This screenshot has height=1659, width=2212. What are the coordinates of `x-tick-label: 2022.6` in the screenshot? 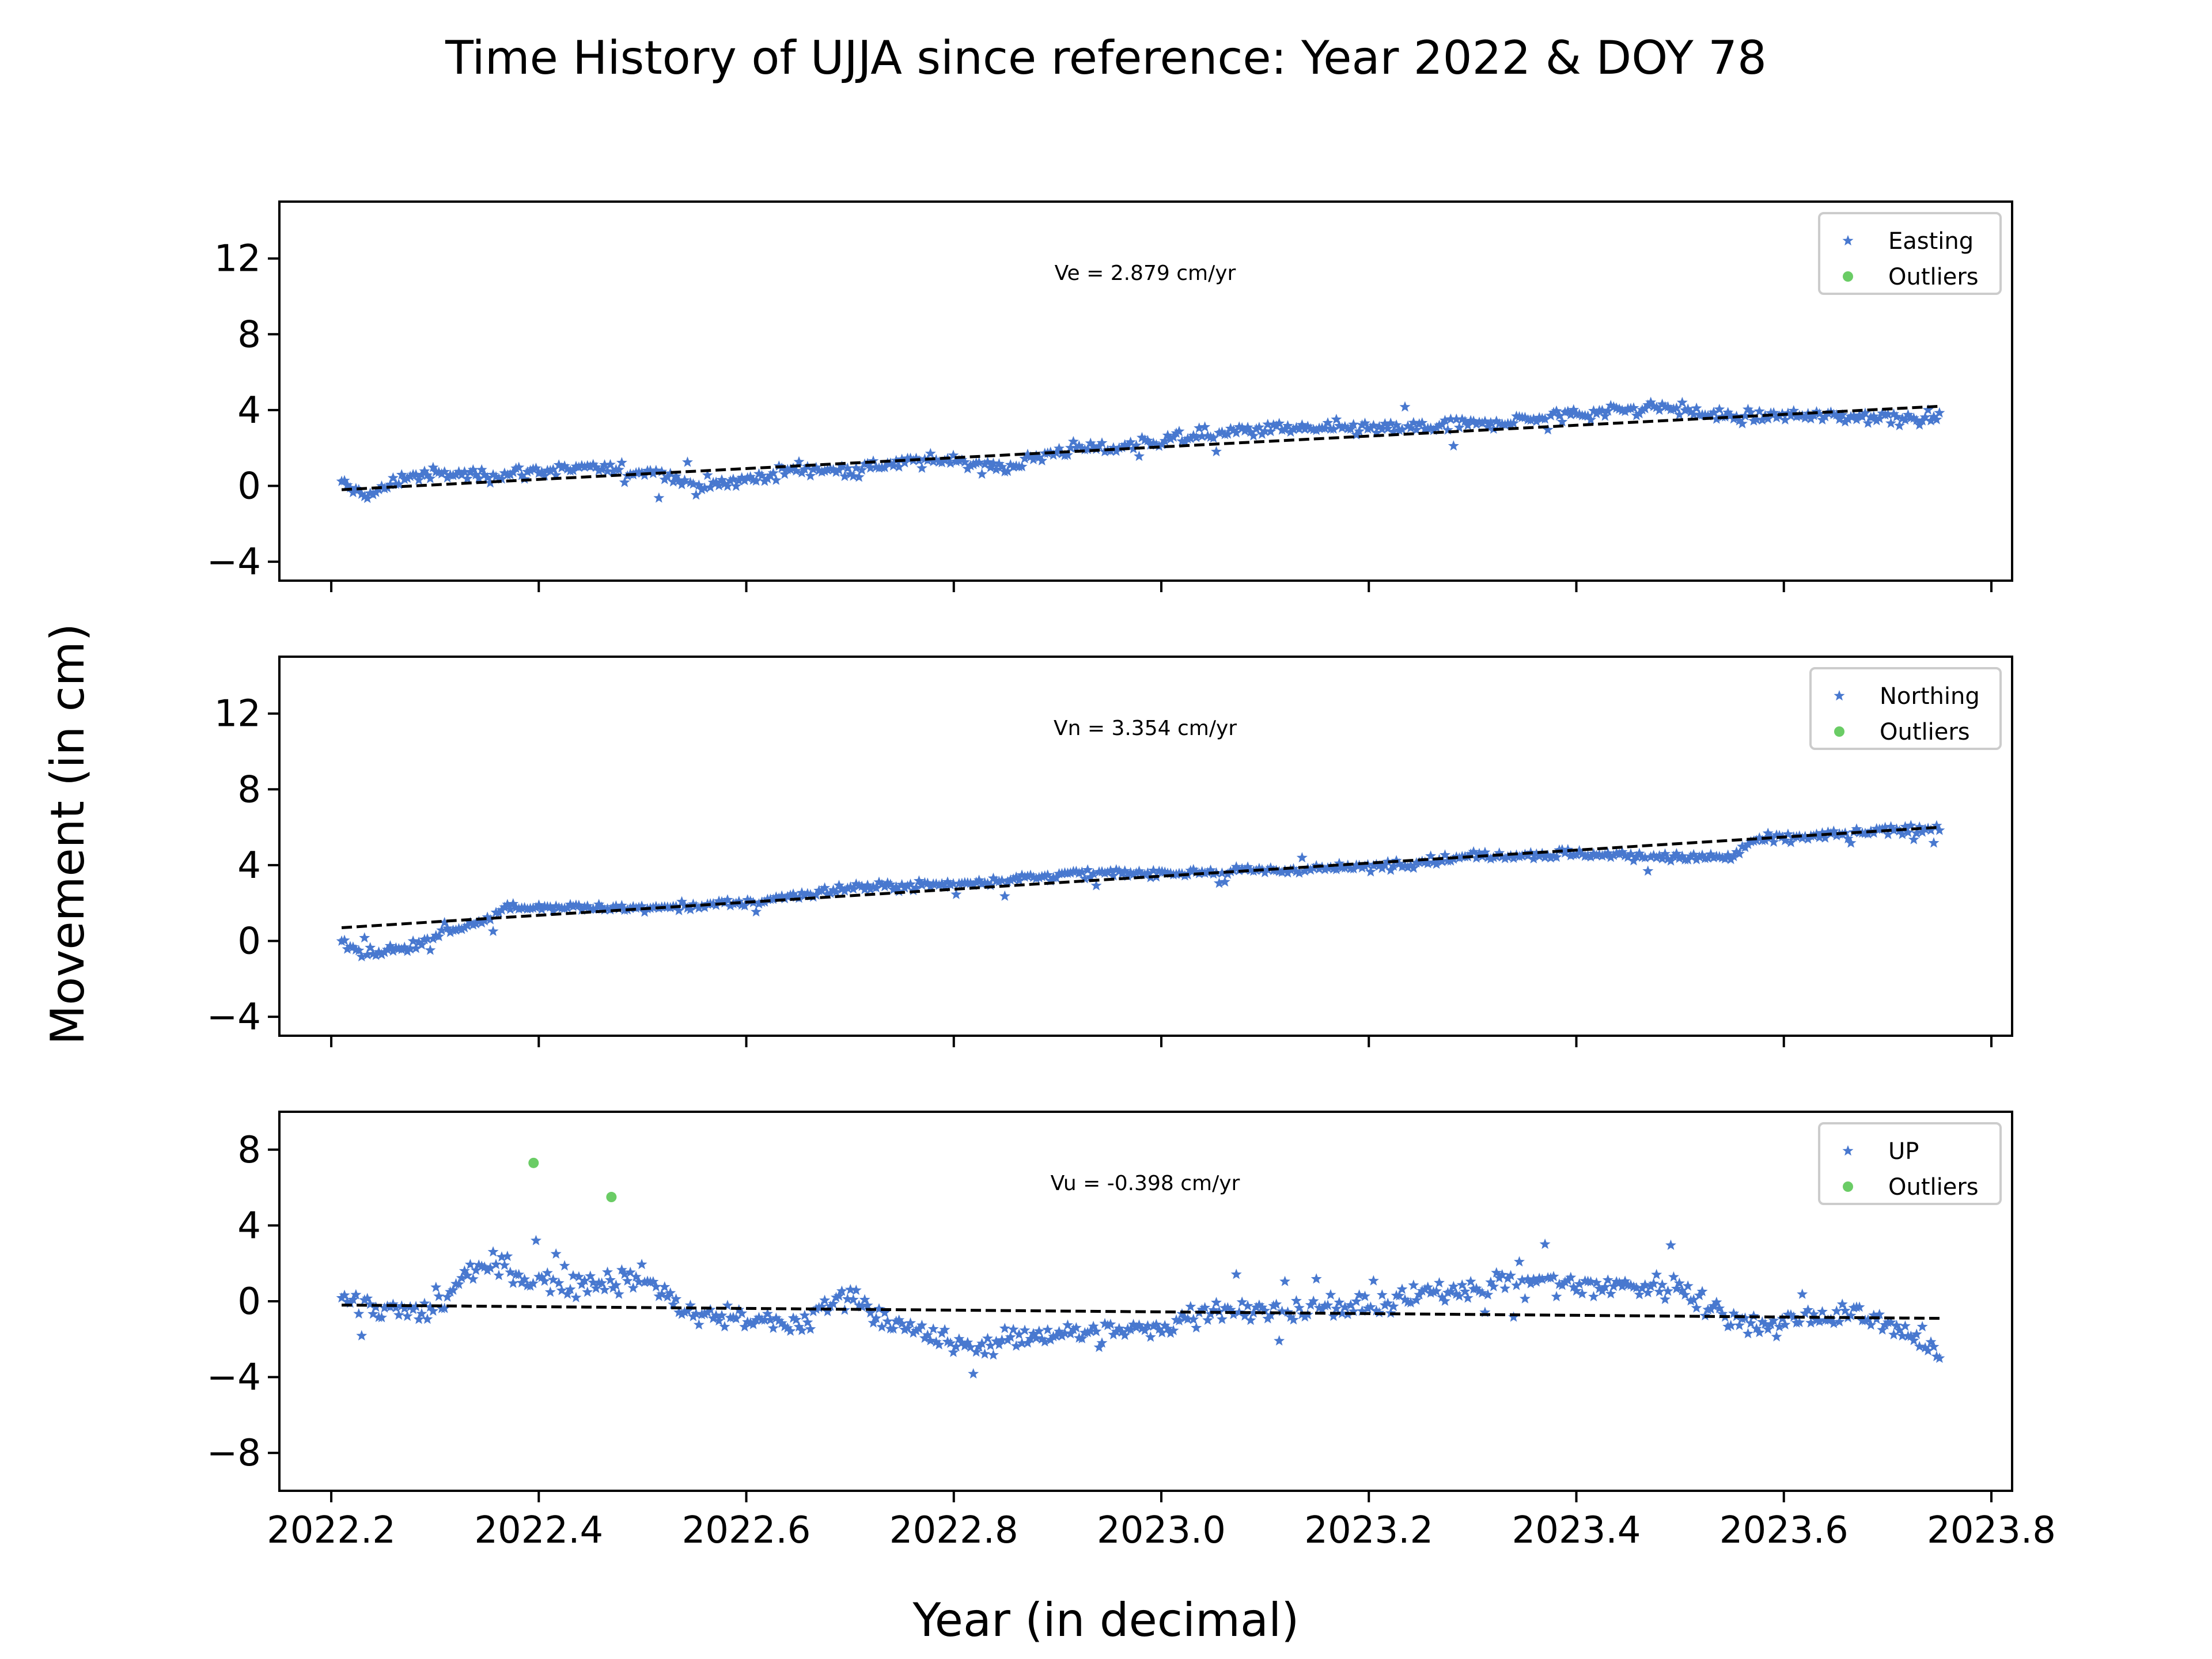 It's located at (746, 1530).